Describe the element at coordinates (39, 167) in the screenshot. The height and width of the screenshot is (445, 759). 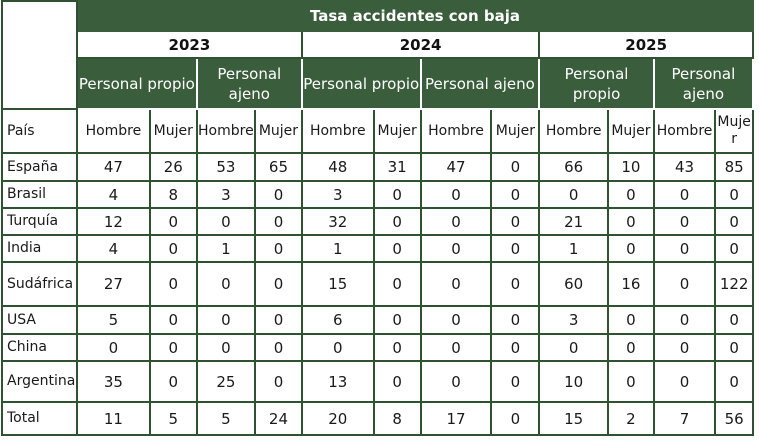
I see `country-cell: España` at that location.